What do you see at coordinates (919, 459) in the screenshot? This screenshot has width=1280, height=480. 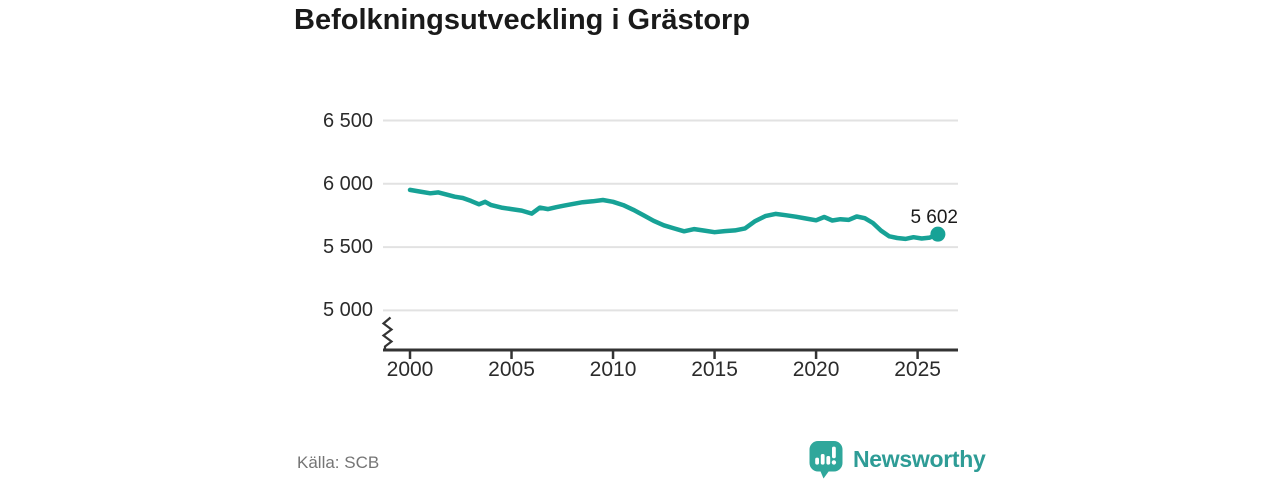 I see `newsworthy-wordmark: Newsworthy` at bounding box center [919, 459].